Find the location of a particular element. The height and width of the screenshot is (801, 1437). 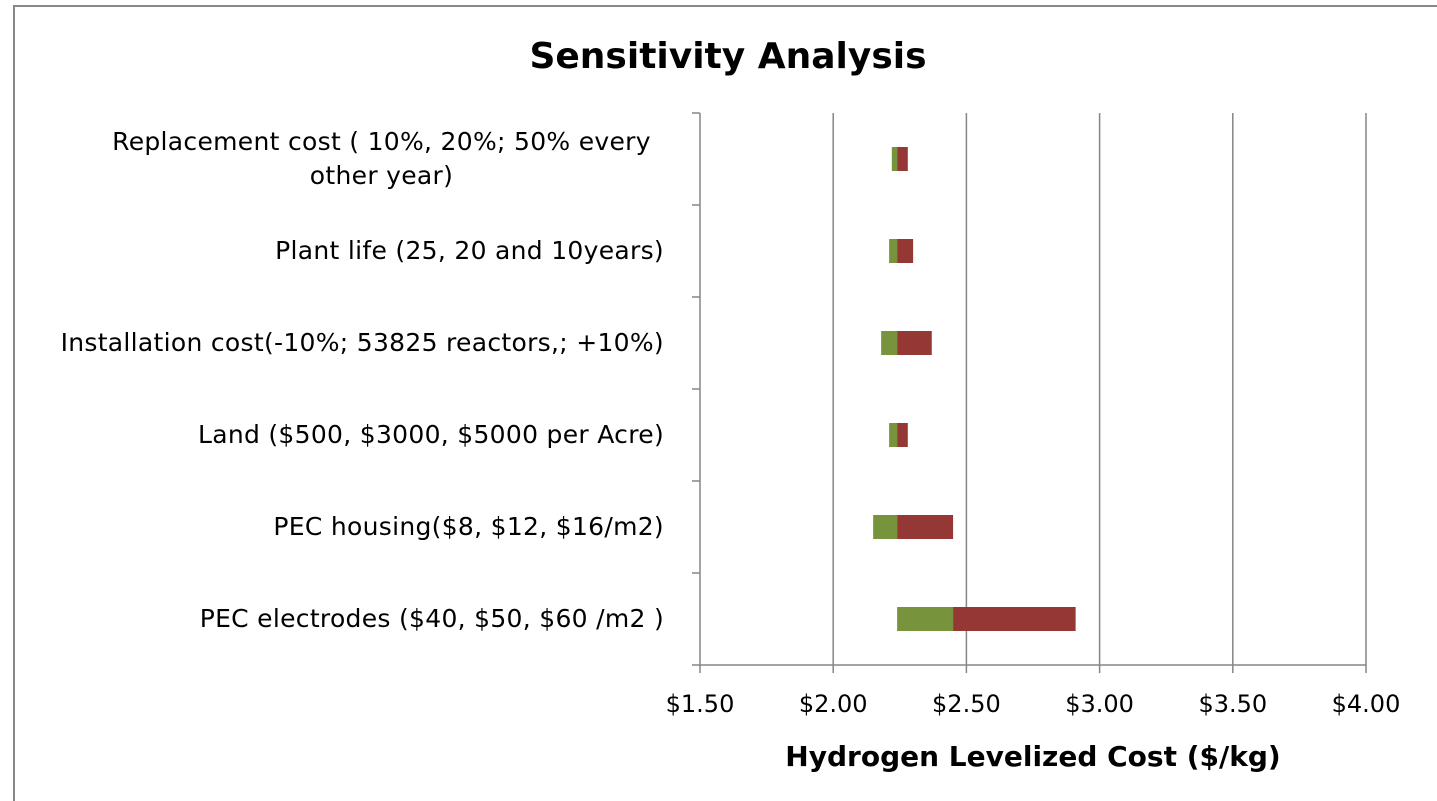

category-label-box: PEC electrodes ($40, $50, $60 /m2 ) is located at coordinates (432, 619).